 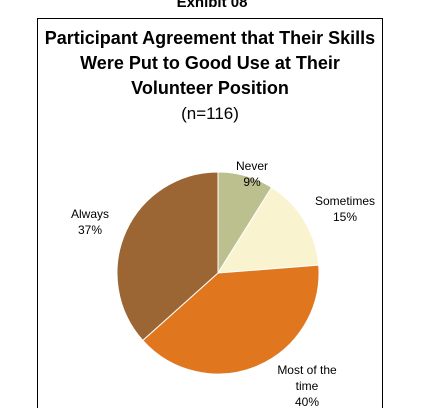 I want to click on pie-slice-sometimes, so click(x=268, y=230).